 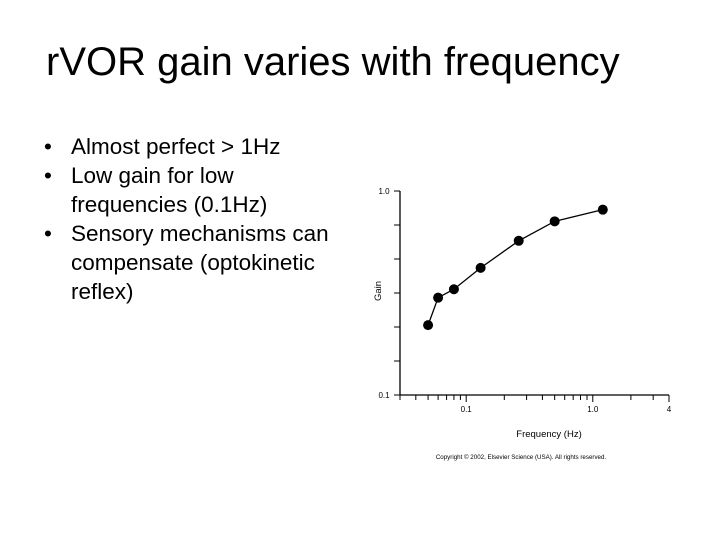 What do you see at coordinates (384, 191) in the screenshot?
I see `y-tick-label: 1.0` at bounding box center [384, 191].